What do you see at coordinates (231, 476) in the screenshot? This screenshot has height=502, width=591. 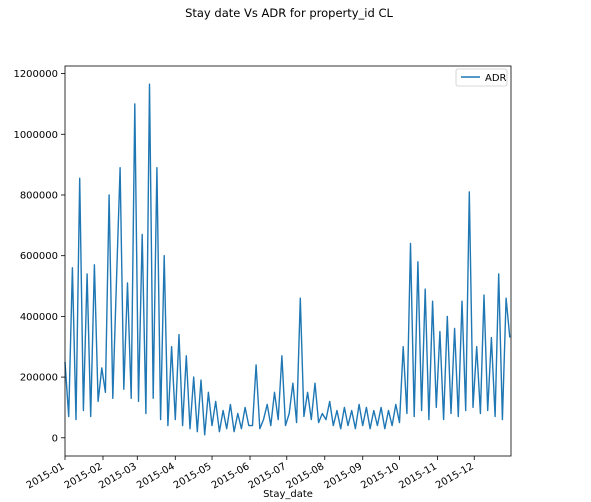 I see `x-tick-label: 2015-06` at bounding box center [231, 476].